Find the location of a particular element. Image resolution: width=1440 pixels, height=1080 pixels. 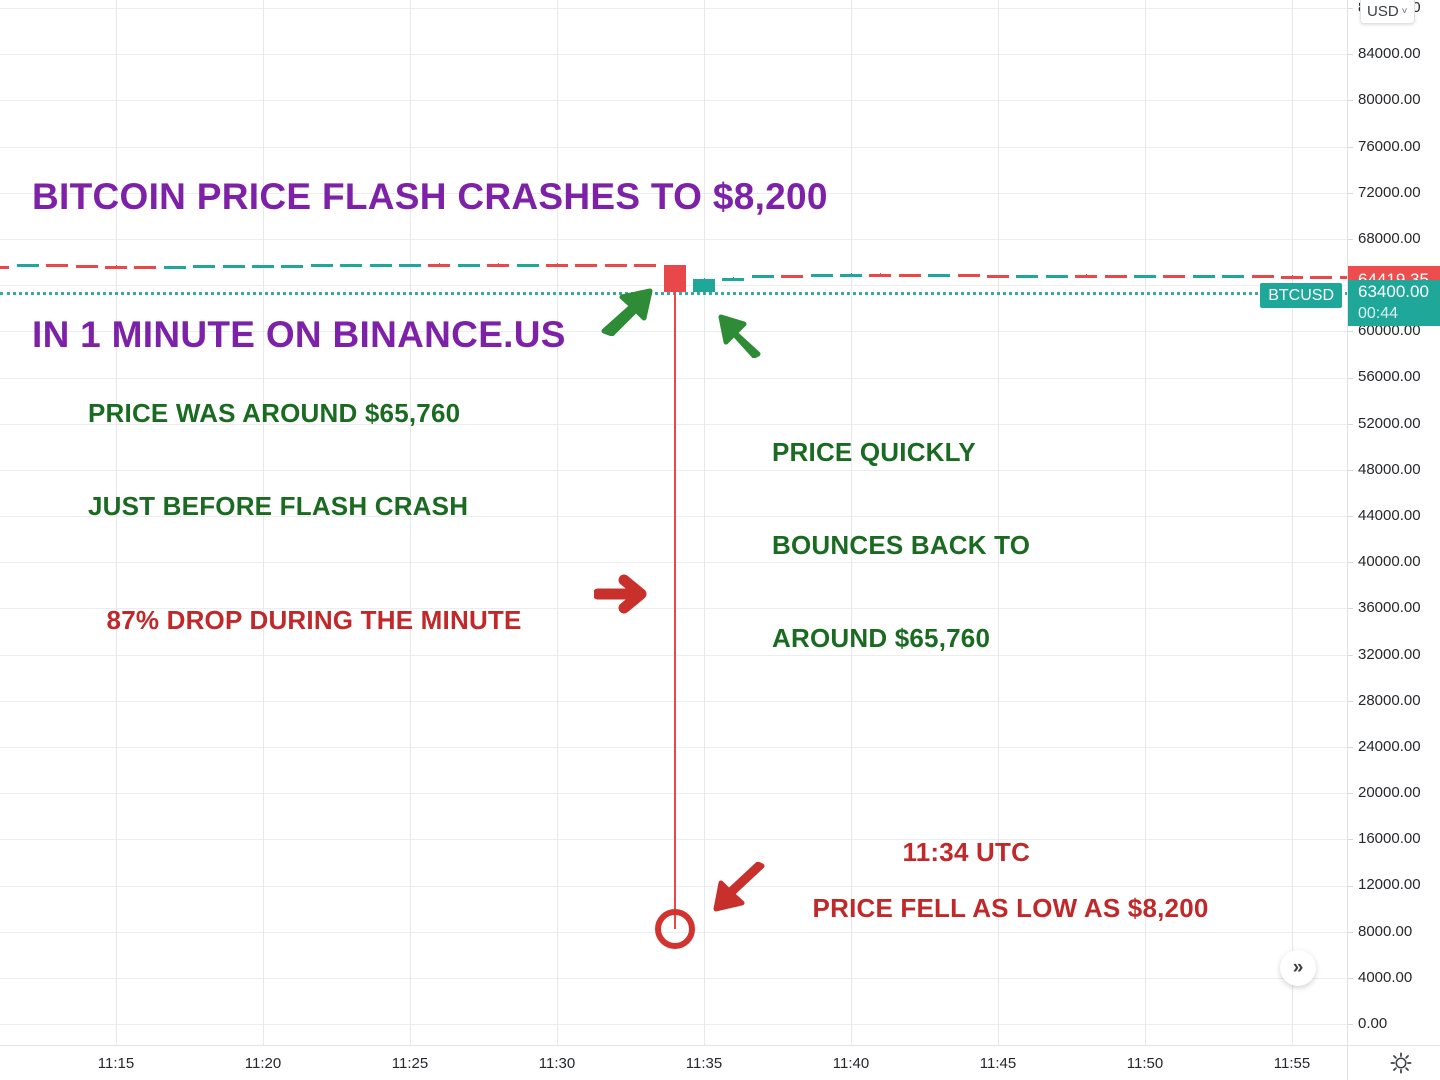

price-tick-label: 12000.00 is located at coordinates (1389, 885).